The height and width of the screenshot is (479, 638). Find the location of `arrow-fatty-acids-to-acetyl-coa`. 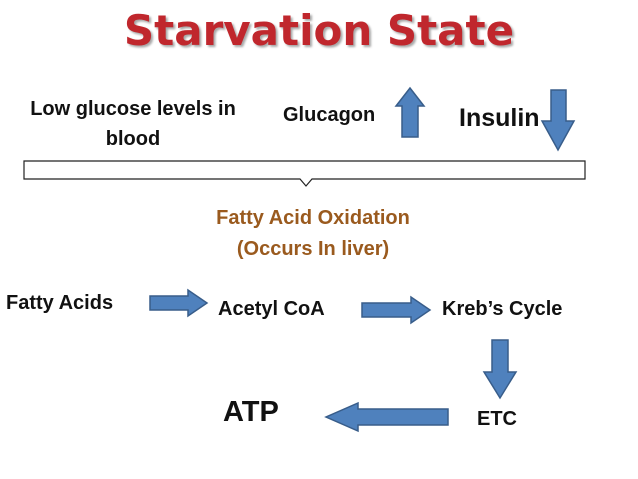

arrow-fatty-acids-to-acetyl-coa is located at coordinates (179, 303).